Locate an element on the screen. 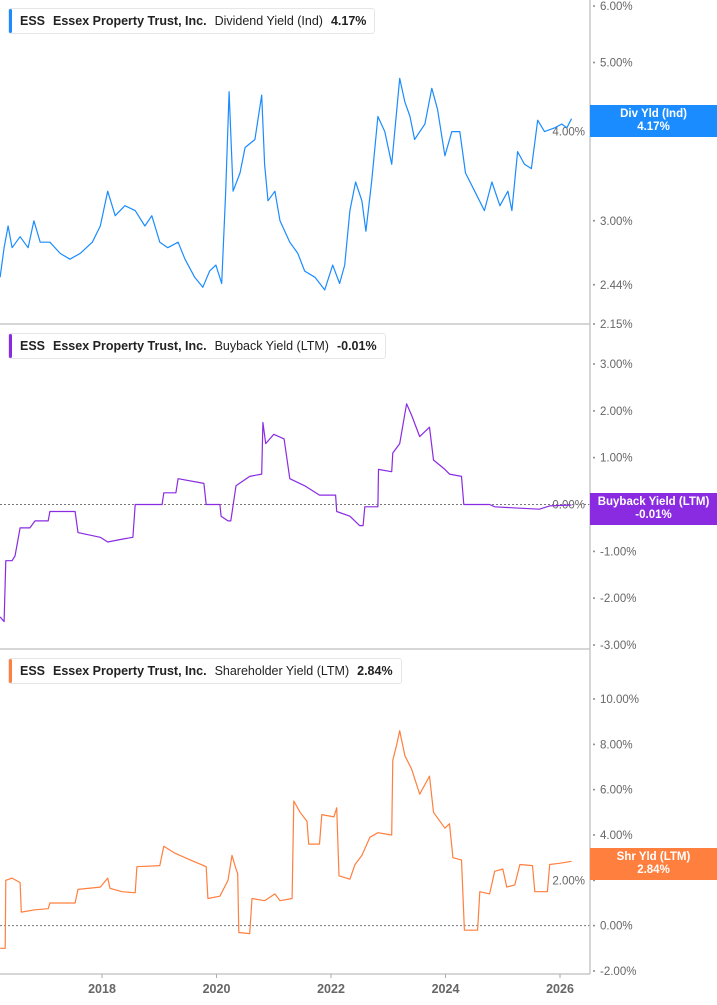 The width and height of the screenshot is (717, 1005). y-tick-label: 0.00% is located at coordinates (616, 927).